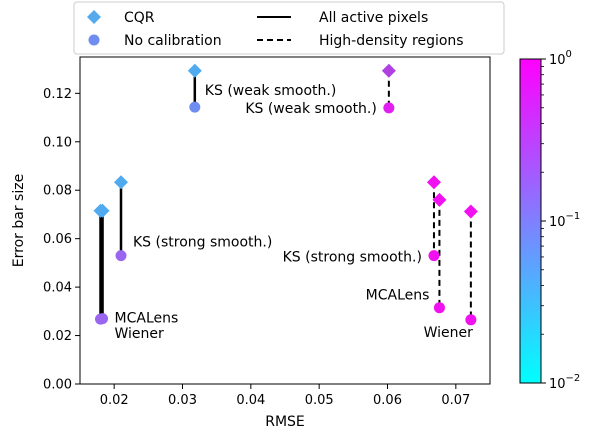 The height and width of the screenshot is (447, 598). I want to click on colorbar-tick-exponent: −1, so click(573, 216).